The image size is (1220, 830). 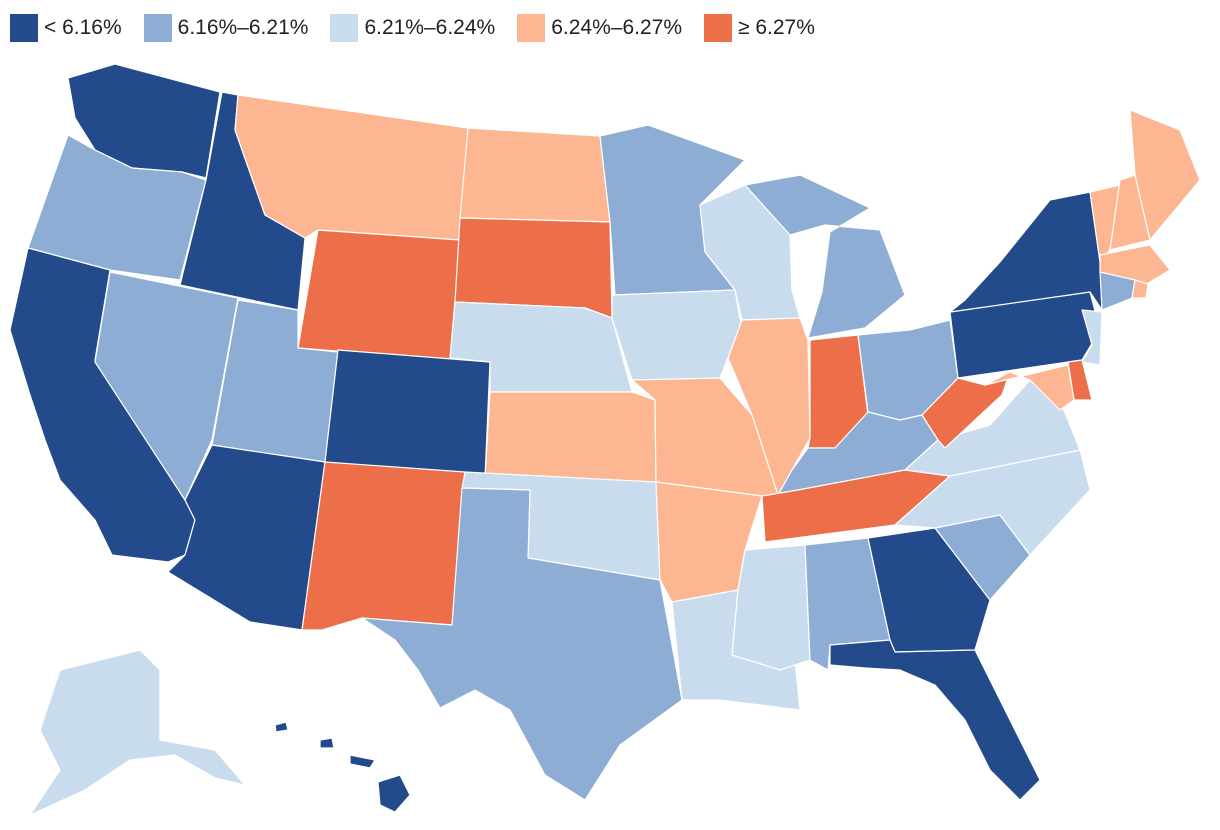 What do you see at coordinates (570, 437) in the screenshot?
I see `state-KS` at bounding box center [570, 437].